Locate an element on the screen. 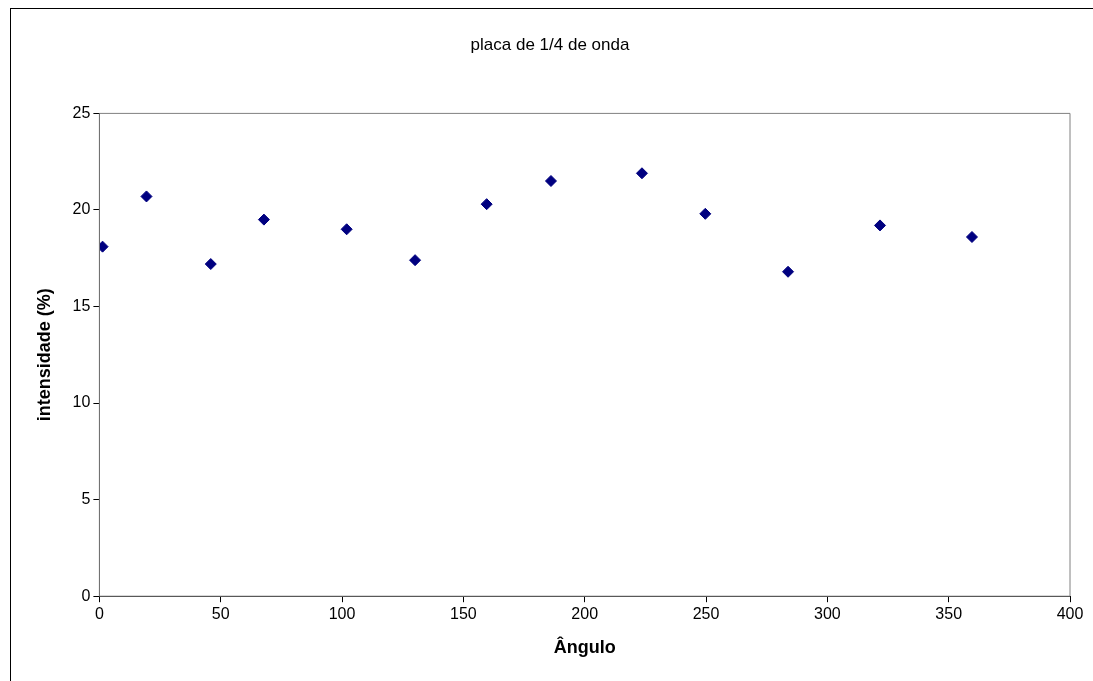 This screenshot has height=681, width=1093. x-tick-label: 100 is located at coordinates (342, 614).